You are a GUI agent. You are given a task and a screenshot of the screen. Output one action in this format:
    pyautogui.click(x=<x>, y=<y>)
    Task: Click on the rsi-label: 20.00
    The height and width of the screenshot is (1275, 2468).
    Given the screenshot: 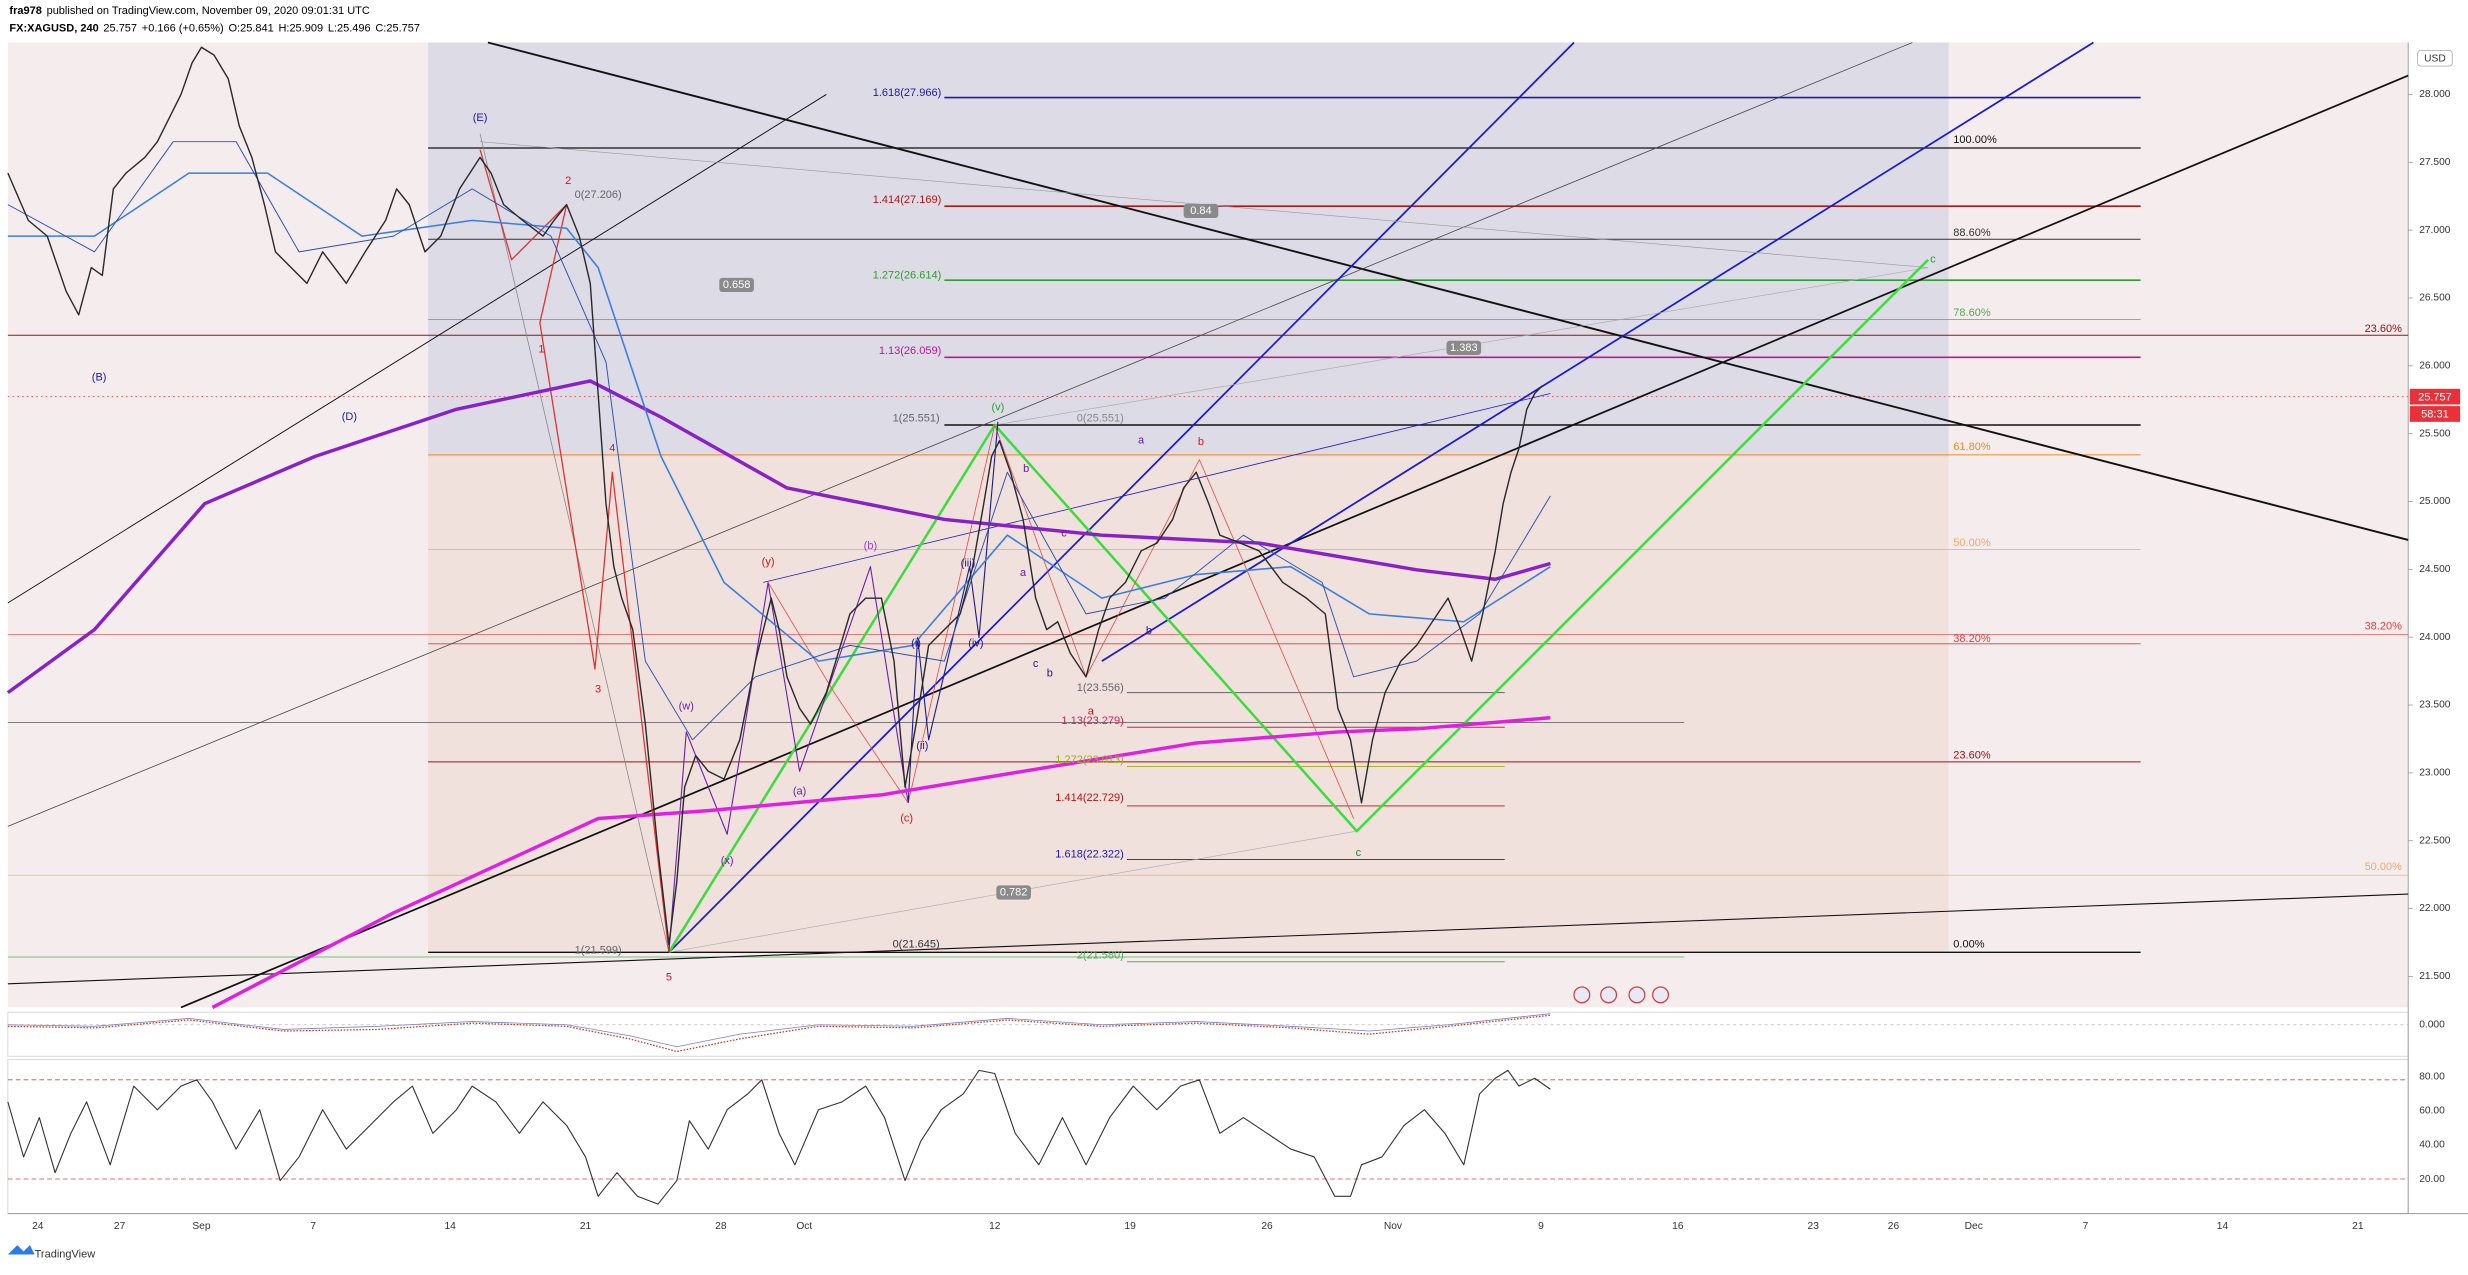 What is the action you would take?
    pyautogui.click(x=2432, y=1179)
    